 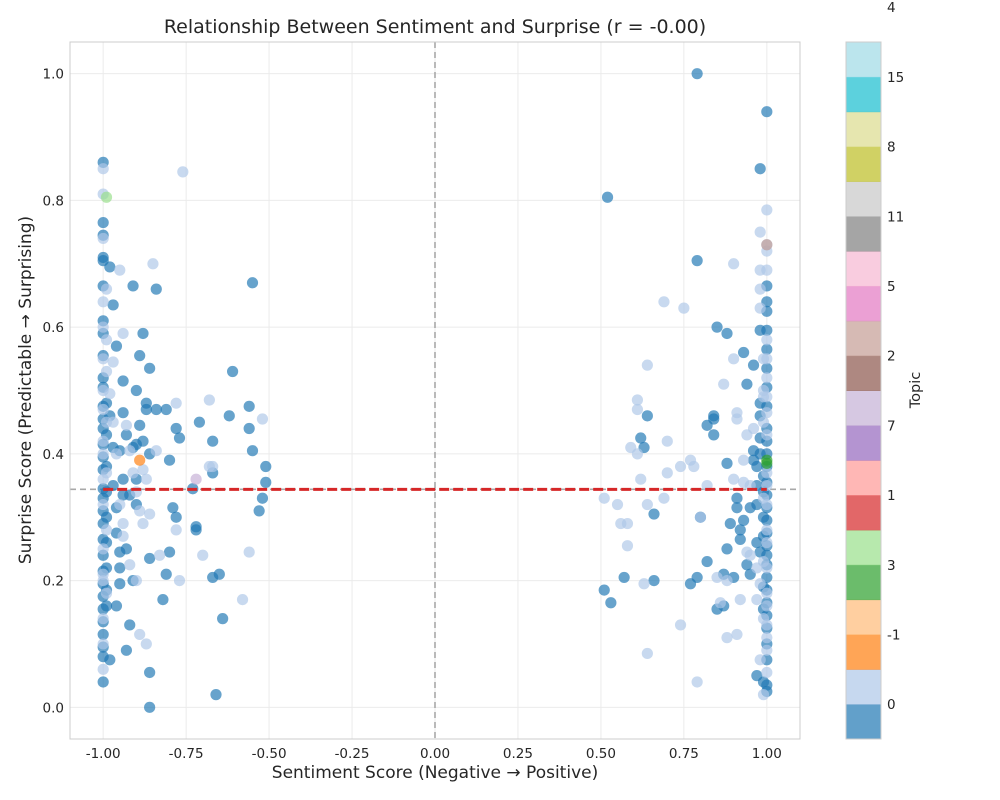 I want to click on x-tick-label: -1.00, so click(x=103, y=754).